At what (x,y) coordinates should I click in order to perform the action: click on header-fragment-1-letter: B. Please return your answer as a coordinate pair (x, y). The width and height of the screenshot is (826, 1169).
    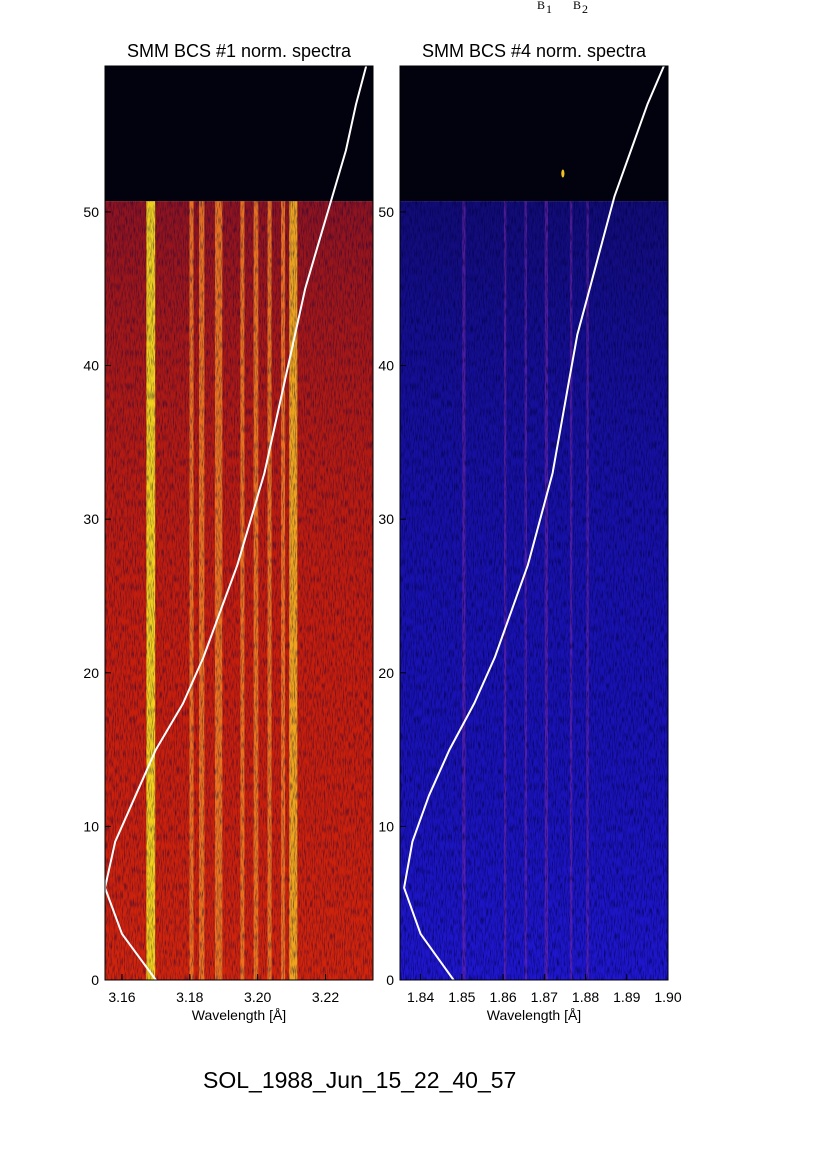
    Looking at the image, I should click on (541, 6).